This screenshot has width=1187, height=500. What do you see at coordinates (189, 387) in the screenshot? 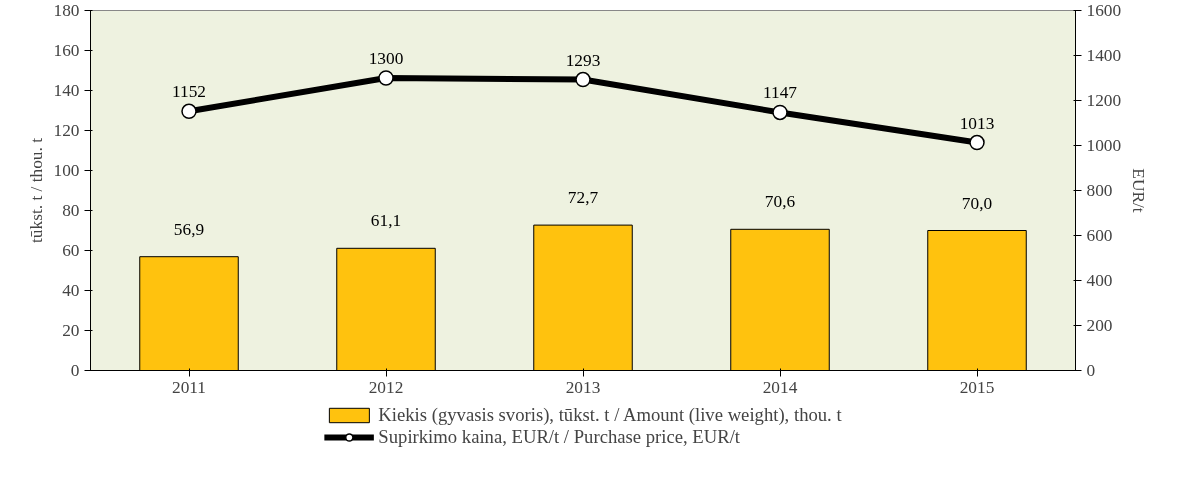
I see `x-tick-label: 2011` at bounding box center [189, 387].